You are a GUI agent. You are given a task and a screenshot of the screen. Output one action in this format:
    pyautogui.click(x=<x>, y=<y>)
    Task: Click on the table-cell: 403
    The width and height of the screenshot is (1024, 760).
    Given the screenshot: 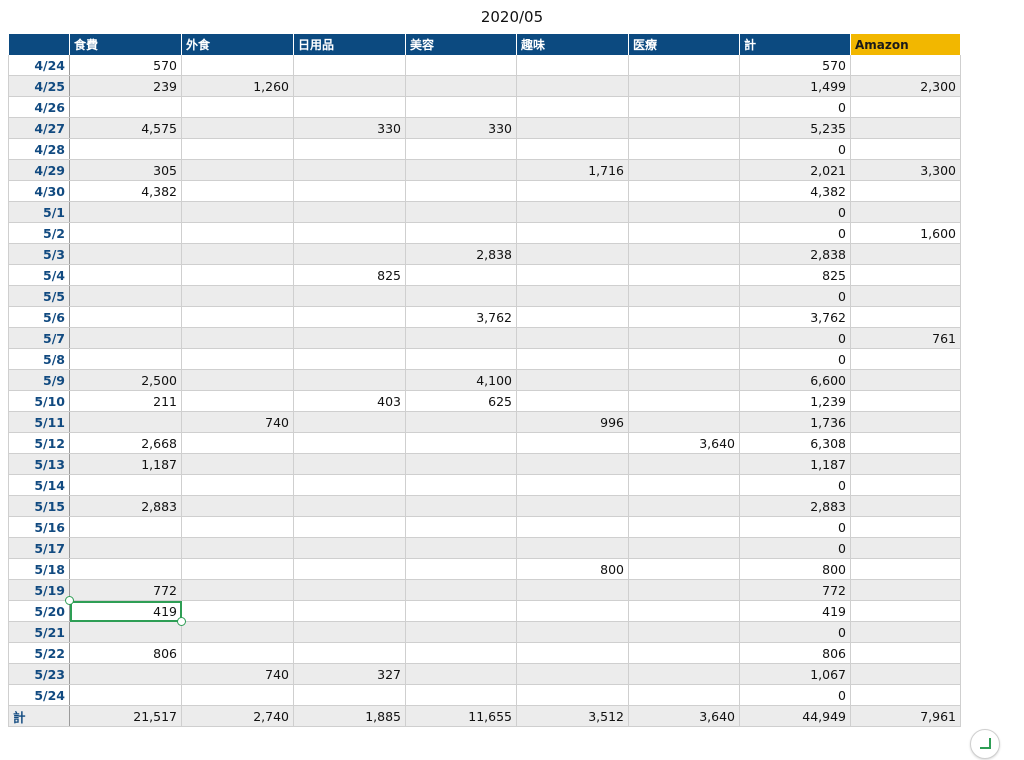 What is the action you would take?
    pyautogui.click(x=349, y=401)
    